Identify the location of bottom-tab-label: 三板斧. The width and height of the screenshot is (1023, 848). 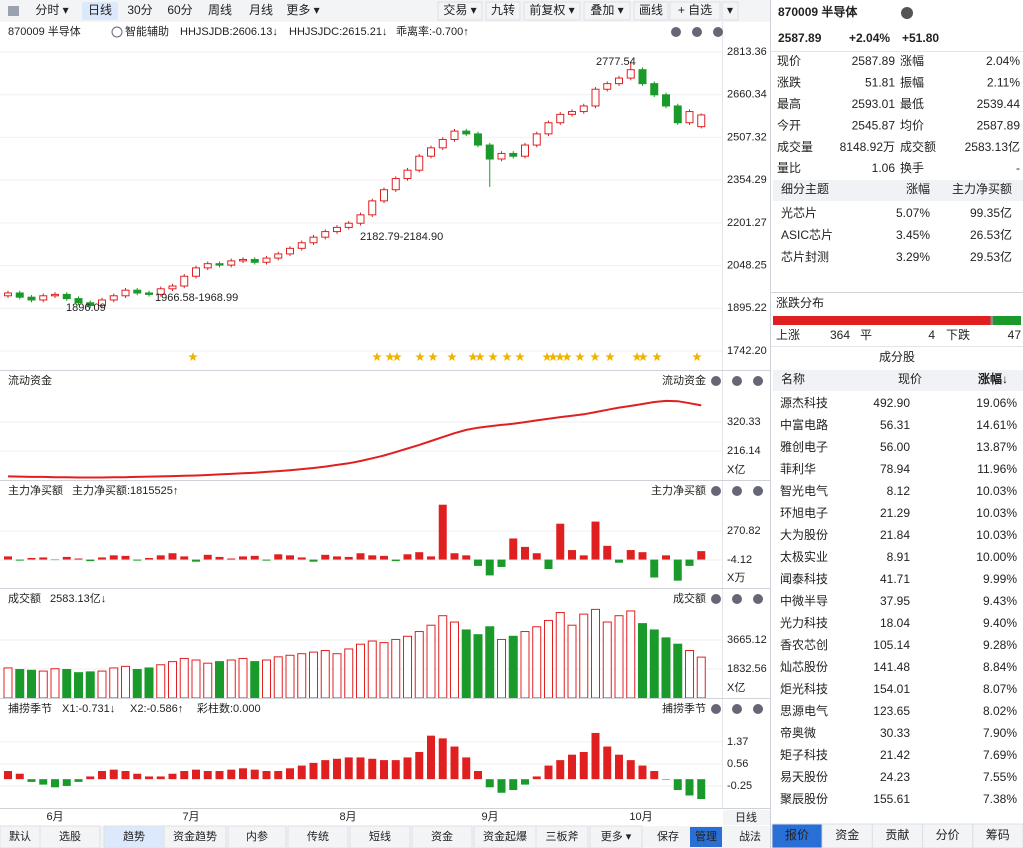
(562, 836).